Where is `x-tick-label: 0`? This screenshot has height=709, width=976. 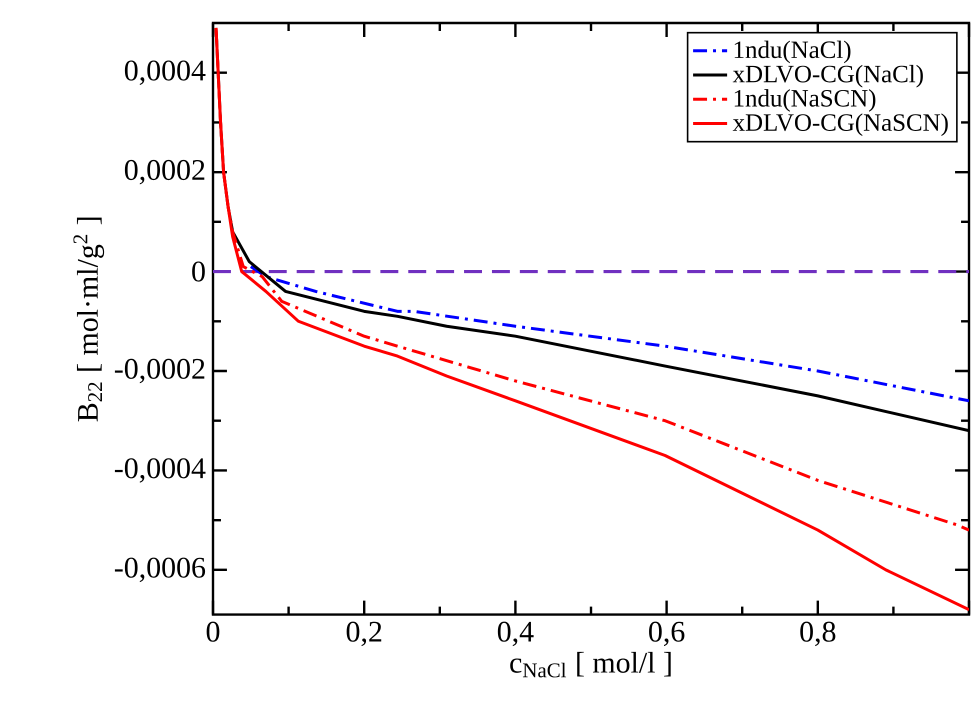 x-tick-label: 0 is located at coordinates (213, 632).